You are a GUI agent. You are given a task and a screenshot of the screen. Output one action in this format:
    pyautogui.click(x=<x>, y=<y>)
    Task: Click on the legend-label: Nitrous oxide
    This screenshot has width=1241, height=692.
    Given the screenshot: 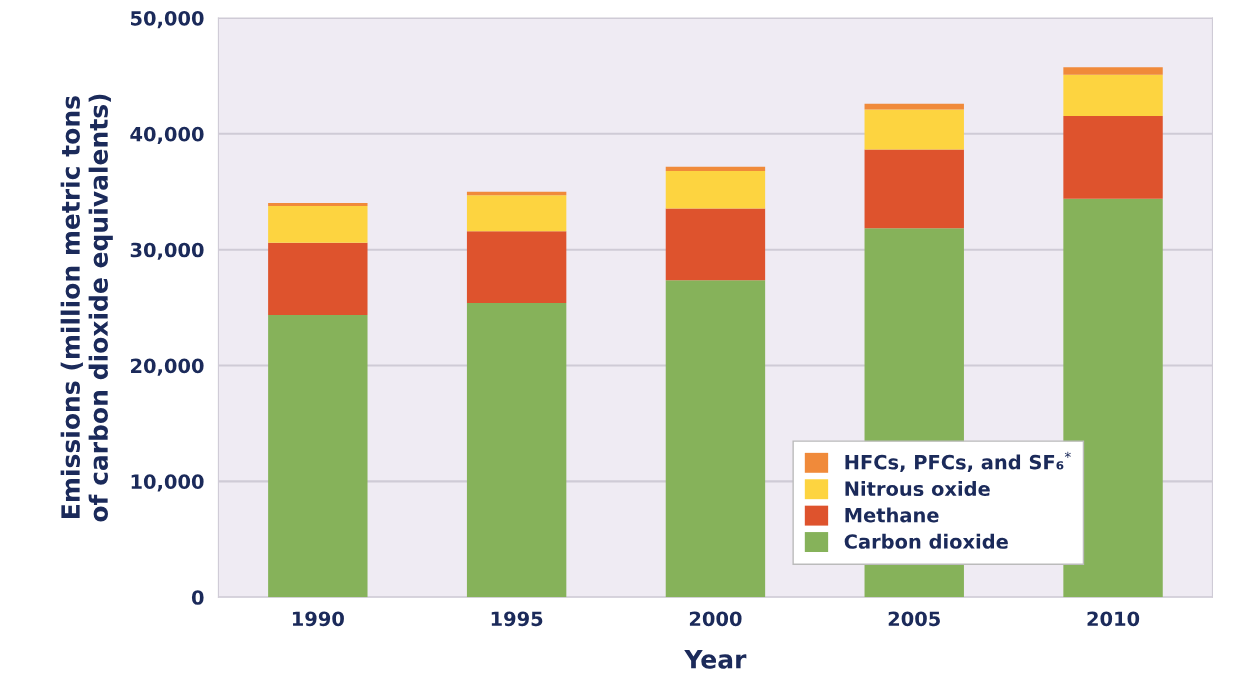 What is the action you would take?
    pyautogui.click(x=917, y=489)
    